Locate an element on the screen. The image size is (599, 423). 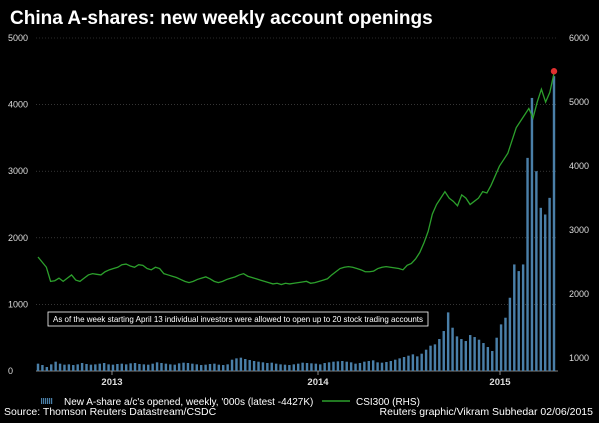
x-tick-label: 2013 is located at coordinates (111, 382).